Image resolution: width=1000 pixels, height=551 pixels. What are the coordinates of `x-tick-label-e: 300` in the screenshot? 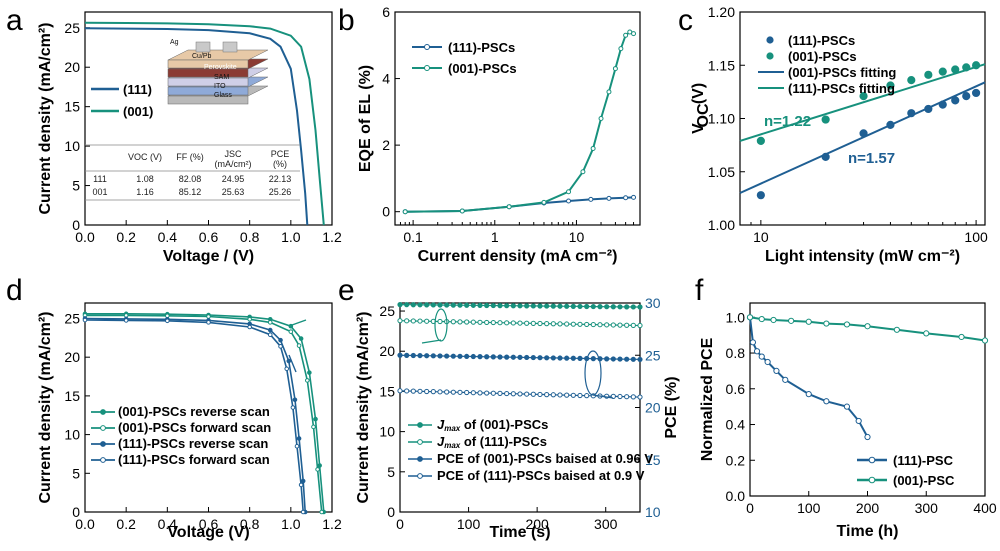 It's located at (606, 524).